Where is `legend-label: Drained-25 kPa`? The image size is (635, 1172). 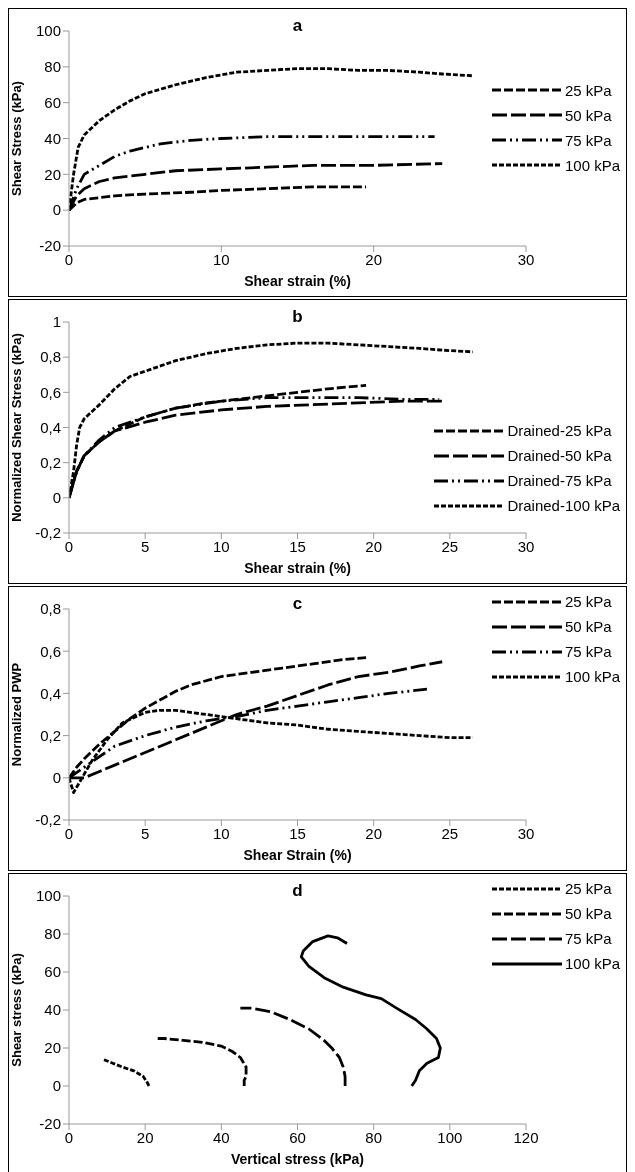 legend-label: Drained-25 kPa is located at coordinates (559, 430).